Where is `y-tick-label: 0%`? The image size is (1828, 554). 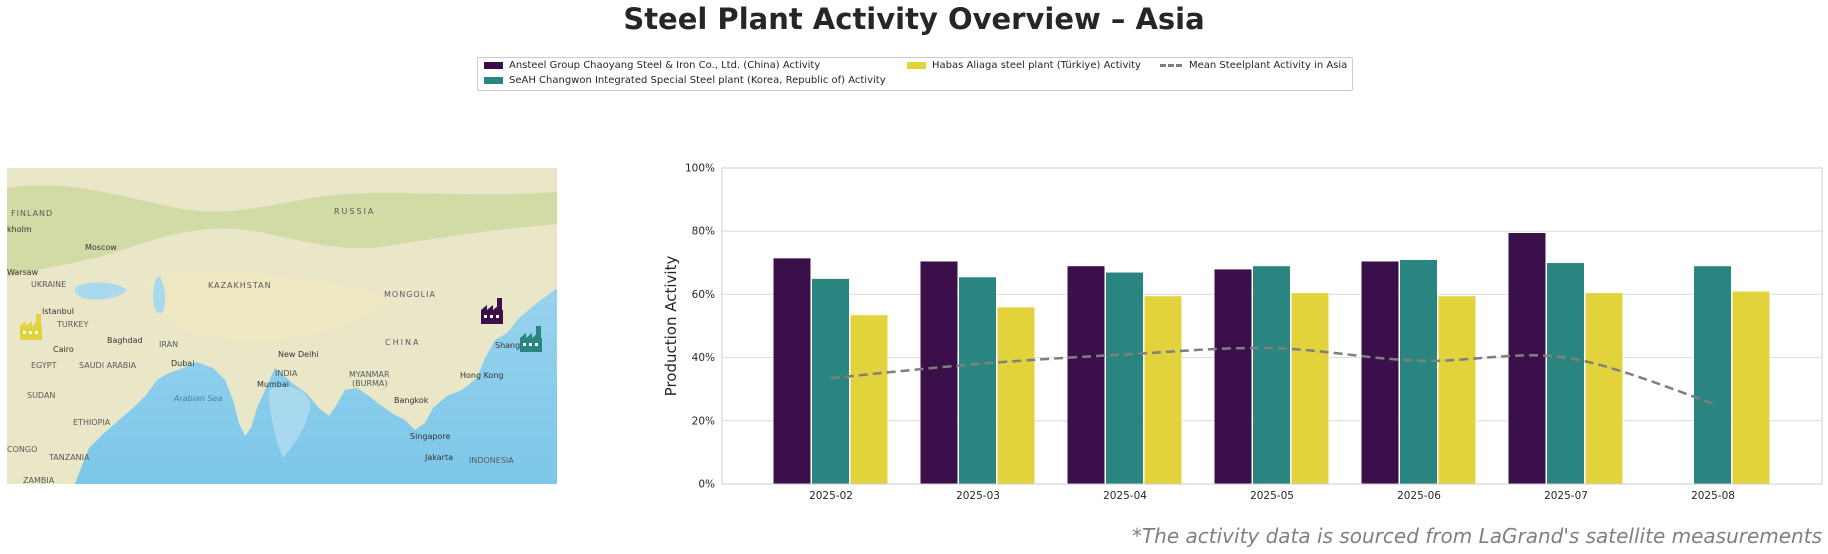
y-tick-label: 0% is located at coordinates (706, 485).